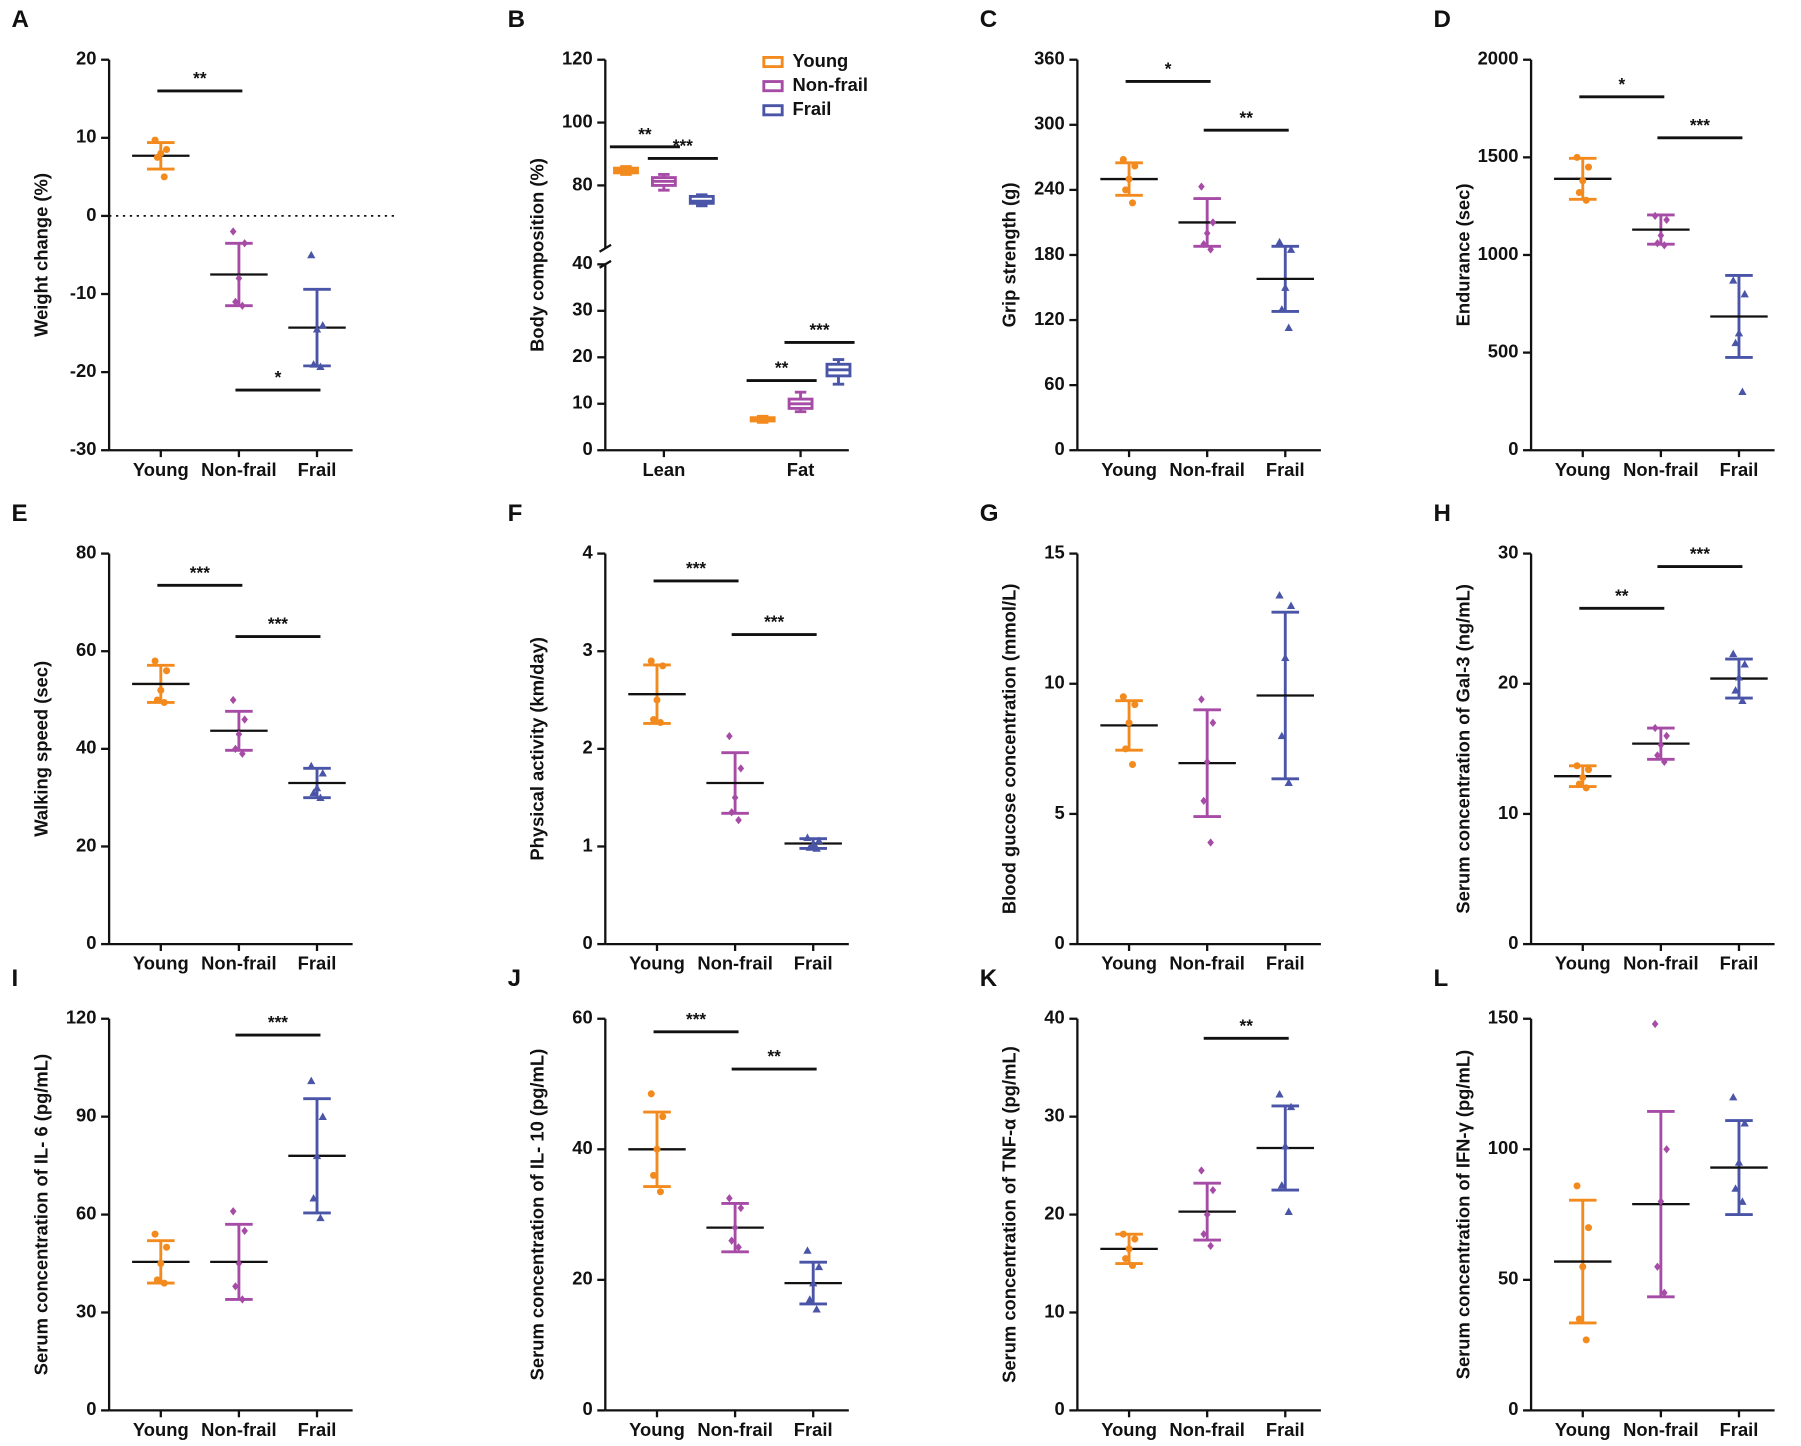 The image size is (1801, 1446). Describe the element at coordinates (838, 372) in the screenshot. I see `whisker` at that location.